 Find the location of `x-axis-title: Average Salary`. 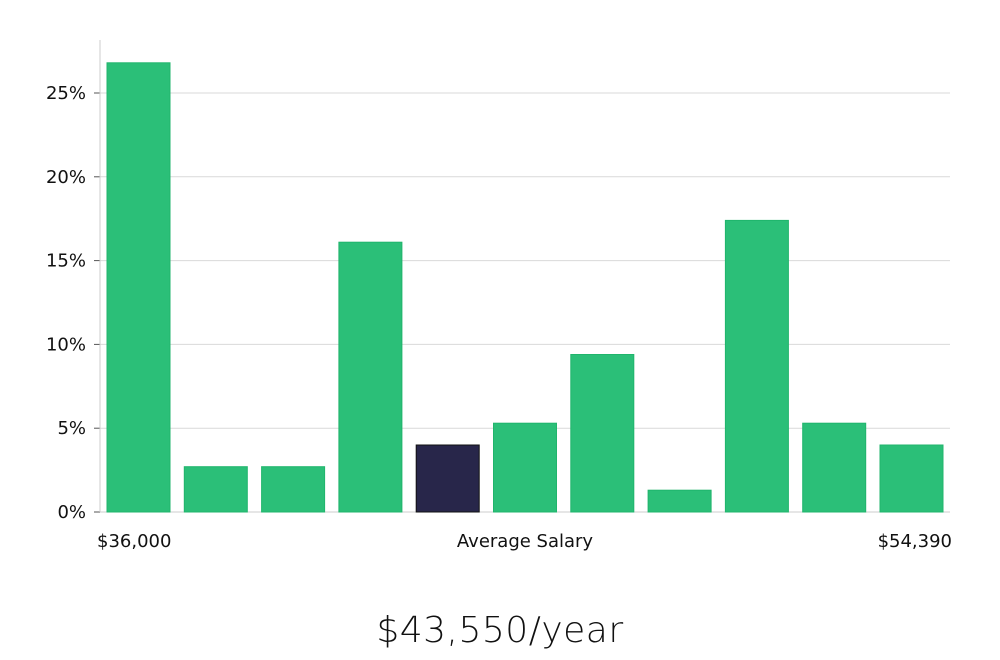

x-axis-title: Average Salary is located at coordinates (525, 541).